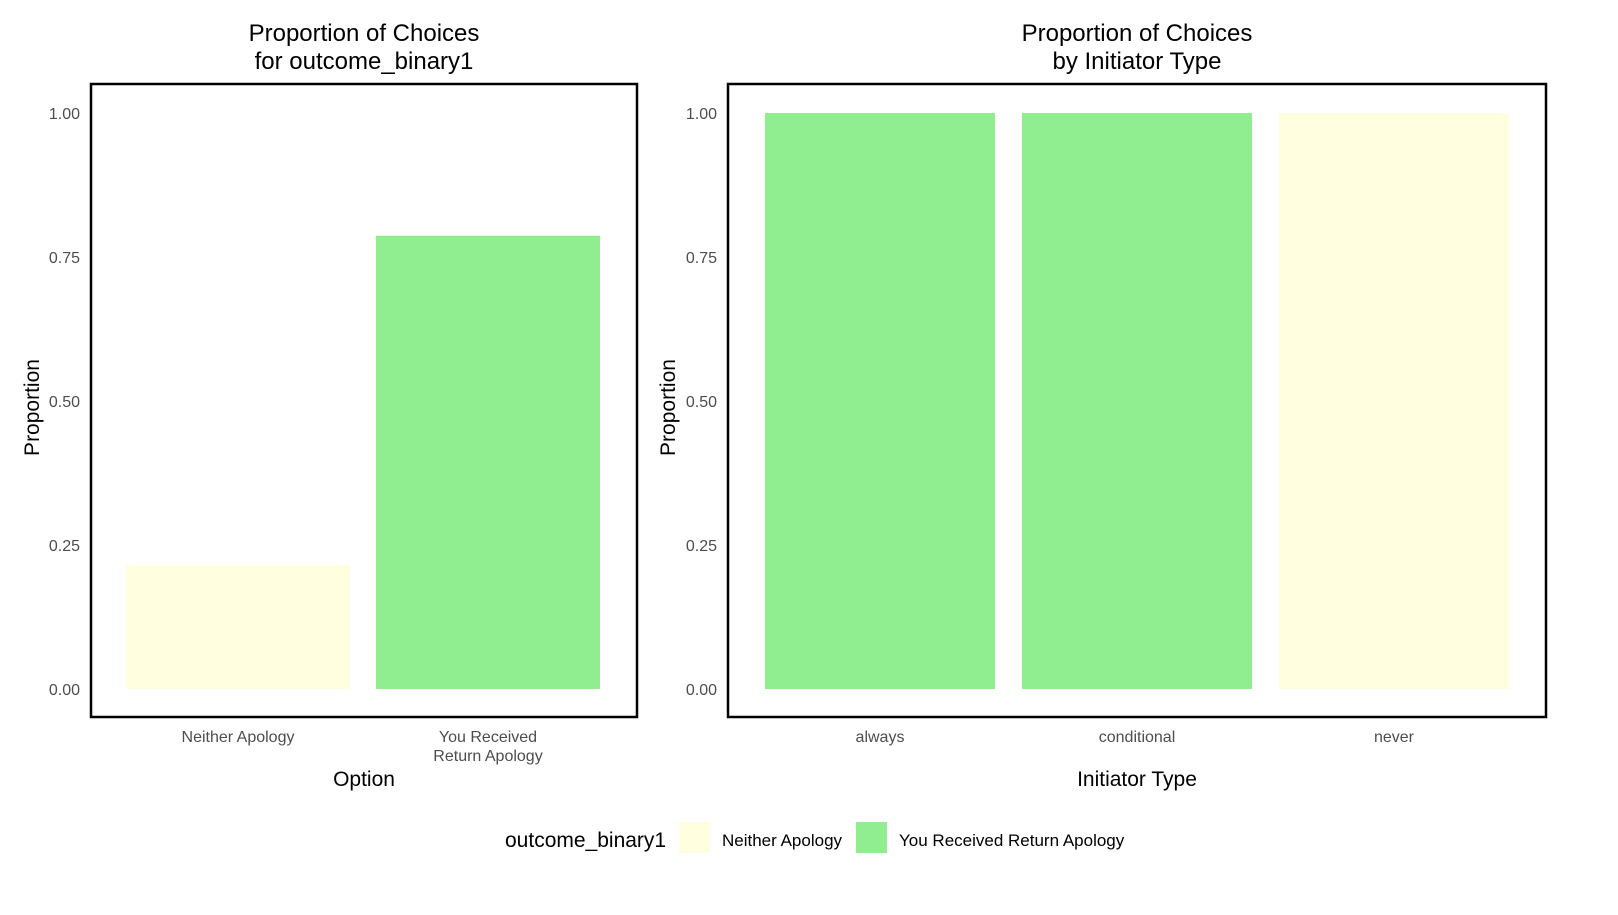 The height and width of the screenshot is (915, 1618). Describe the element at coordinates (1394, 401) in the screenshot. I see `bar-never` at that location.